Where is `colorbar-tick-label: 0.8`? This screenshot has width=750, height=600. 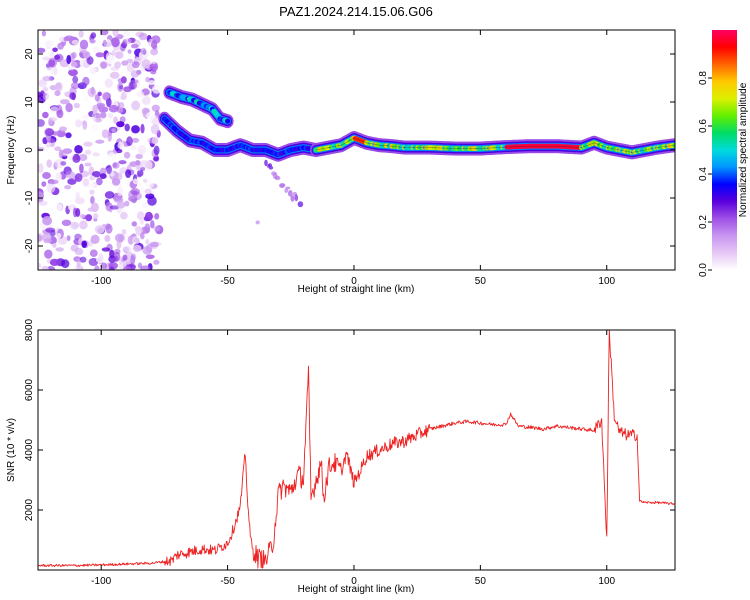
colorbar-tick-label: 0.8 is located at coordinates (703, 78).